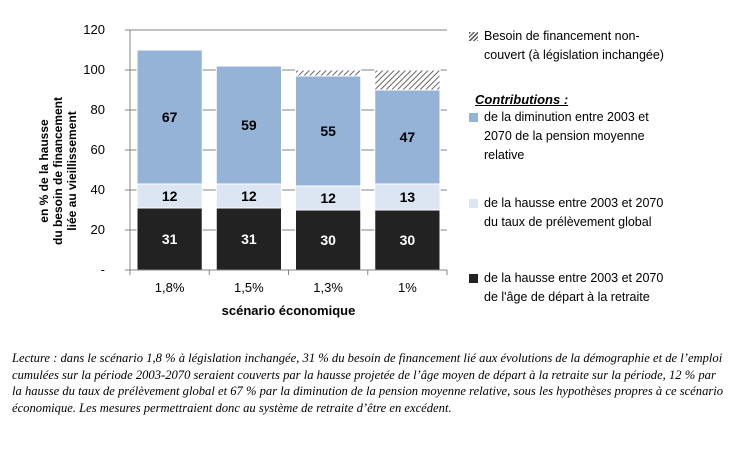 This screenshot has height=452, width=738. Describe the element at coordinates (566, 117) in the screenshot. I see `legend-text: de la diminution entre 2003 et` at that location.